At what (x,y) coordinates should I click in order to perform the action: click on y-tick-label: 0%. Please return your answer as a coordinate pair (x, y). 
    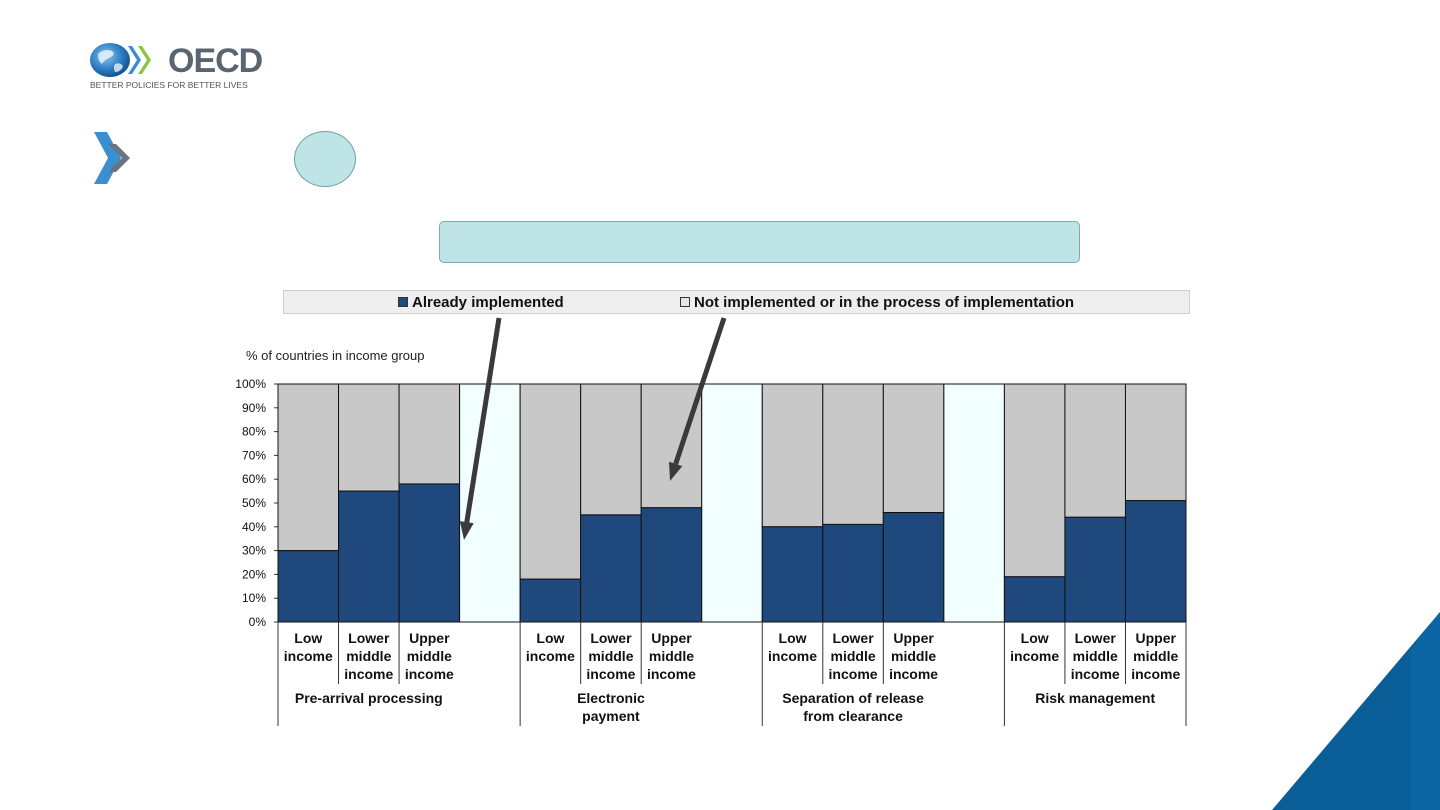
    Looking at the image, I should click on (258, 622).